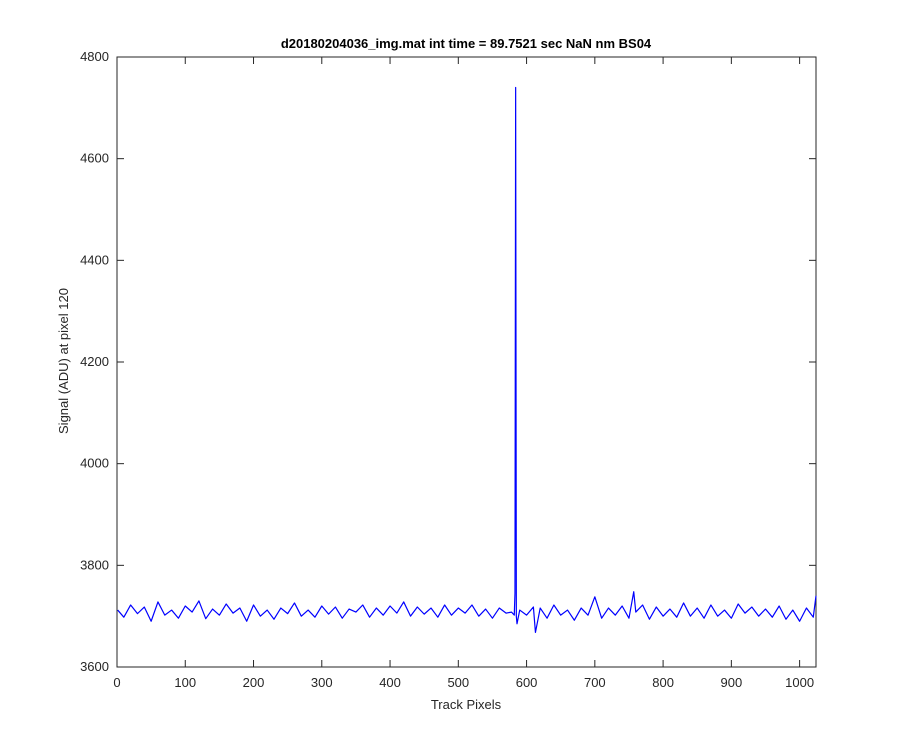  What do you see at coordinates (254, 682) in the screenshot?
I see `x-tick-label: 200` at bounding box center [254, 682].